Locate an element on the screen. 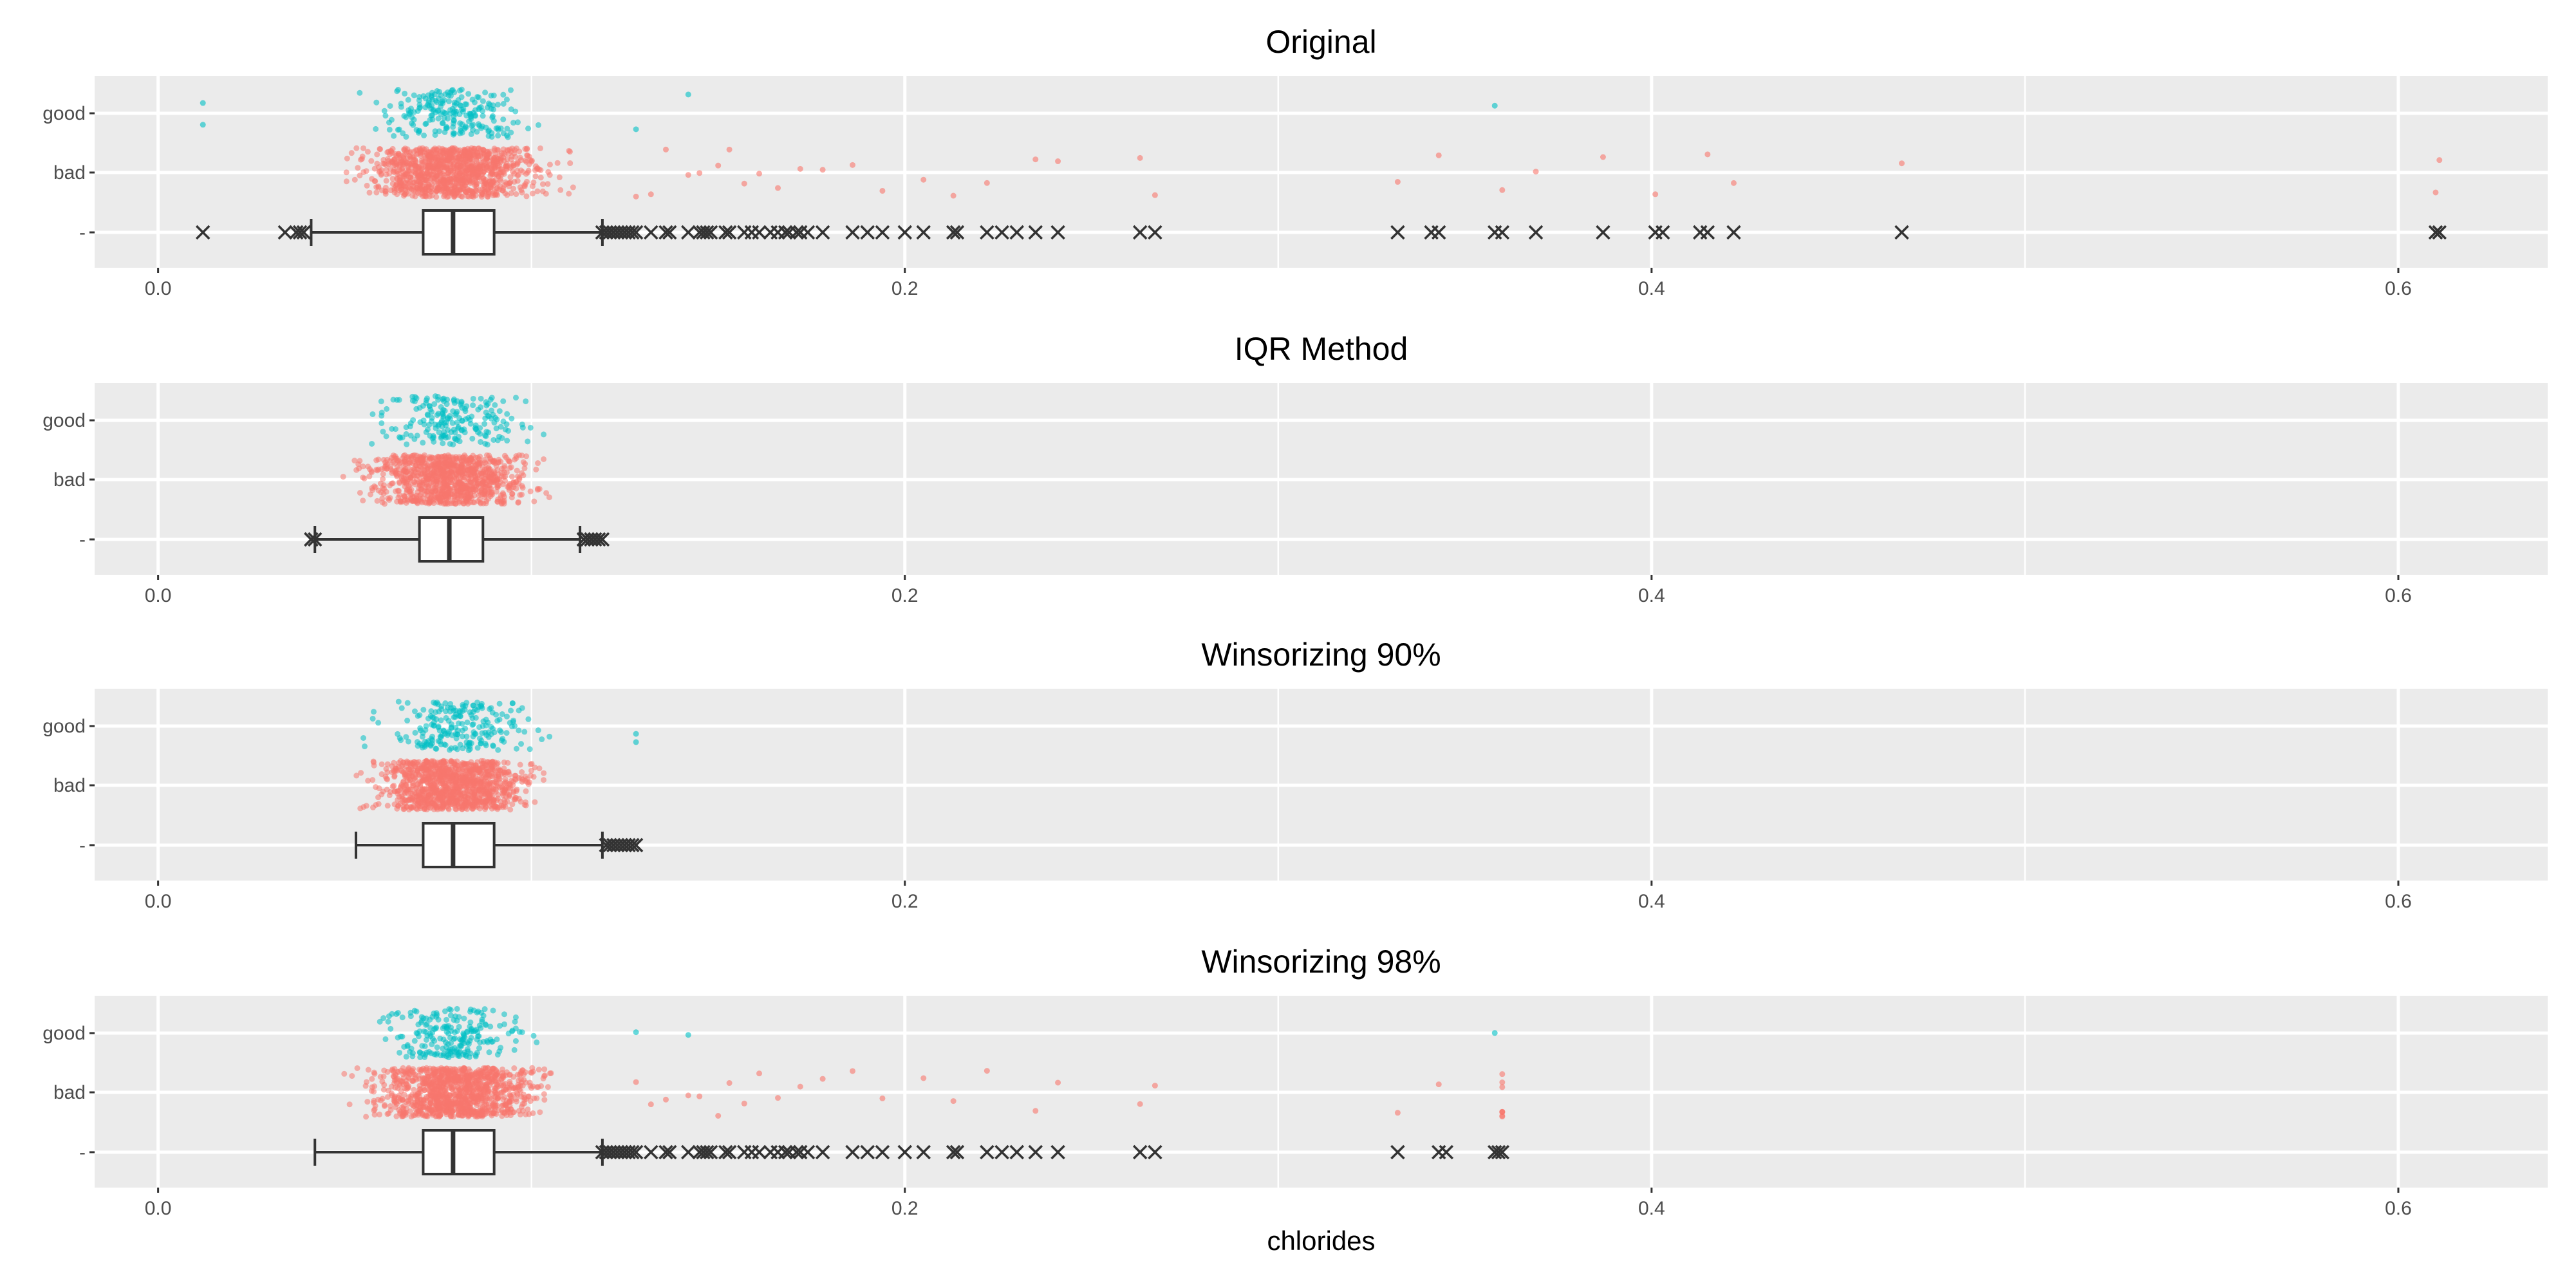 This screenshot has height=1288, width=2576. panel-title: Winsorizing 98% is located at coordinates (1321, 962).